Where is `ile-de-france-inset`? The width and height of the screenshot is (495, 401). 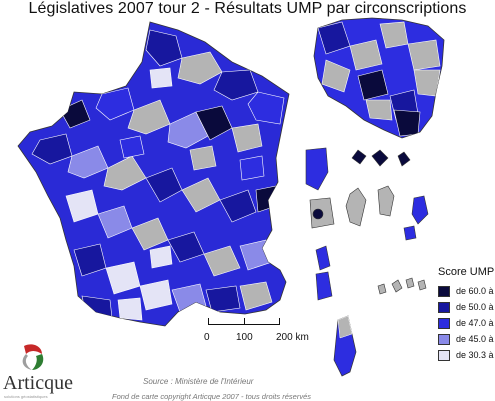
ile-de-france-inset is located at coordinates (379, 78).